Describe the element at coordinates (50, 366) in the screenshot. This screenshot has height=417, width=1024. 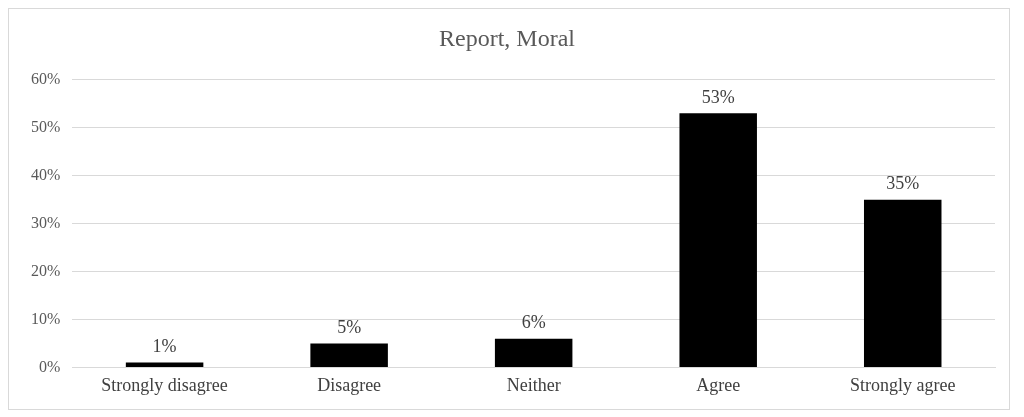
I see `y-tick-label: 0%` at that location.